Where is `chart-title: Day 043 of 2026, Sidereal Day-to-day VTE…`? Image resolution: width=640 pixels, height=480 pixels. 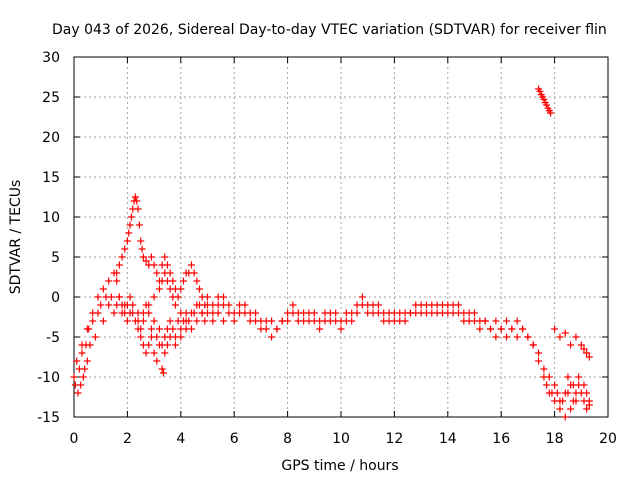
chart-title: Day 043 of 2026, Sidereal Day-to-day VTE… is located at coordinates (329, 30).